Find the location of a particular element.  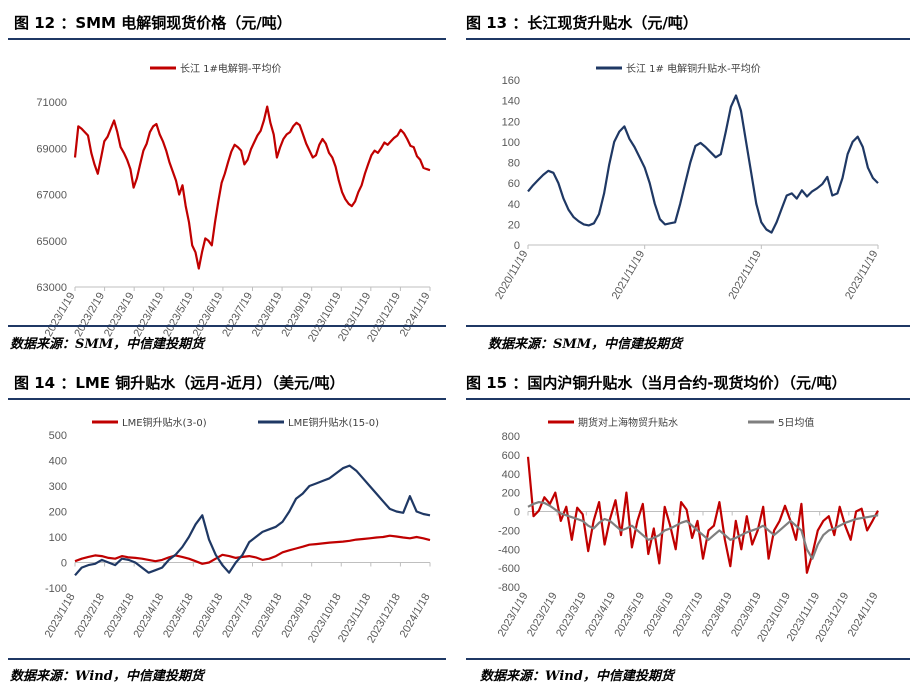

y-tick-label: -100 is located at coordinates (56, 589).